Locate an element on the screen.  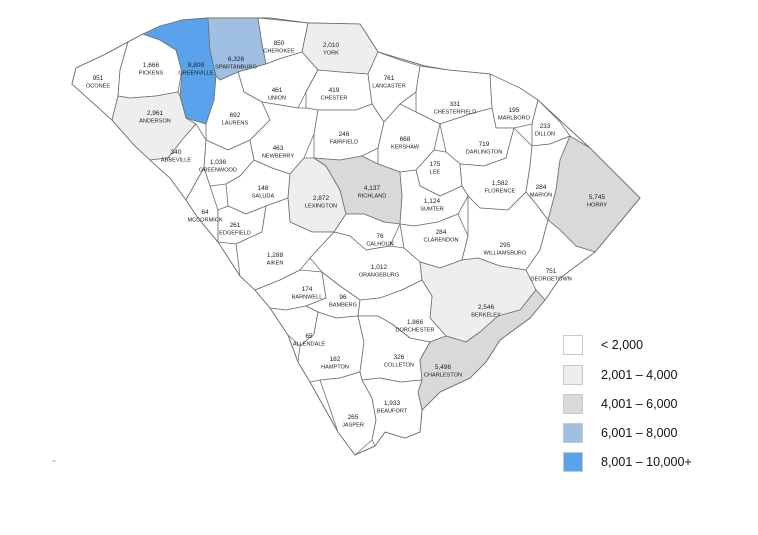
county-value: 668 is located at coordinates (405, 139).